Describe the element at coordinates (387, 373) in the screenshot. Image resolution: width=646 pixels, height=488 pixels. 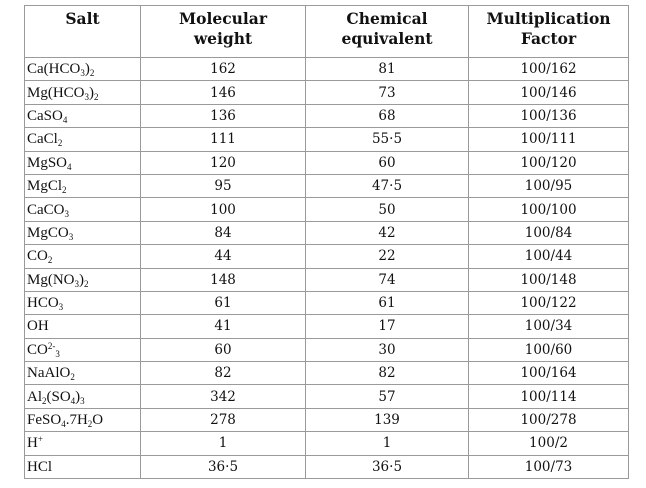
I see `chemical-equivalent-cell: 82` at that location.